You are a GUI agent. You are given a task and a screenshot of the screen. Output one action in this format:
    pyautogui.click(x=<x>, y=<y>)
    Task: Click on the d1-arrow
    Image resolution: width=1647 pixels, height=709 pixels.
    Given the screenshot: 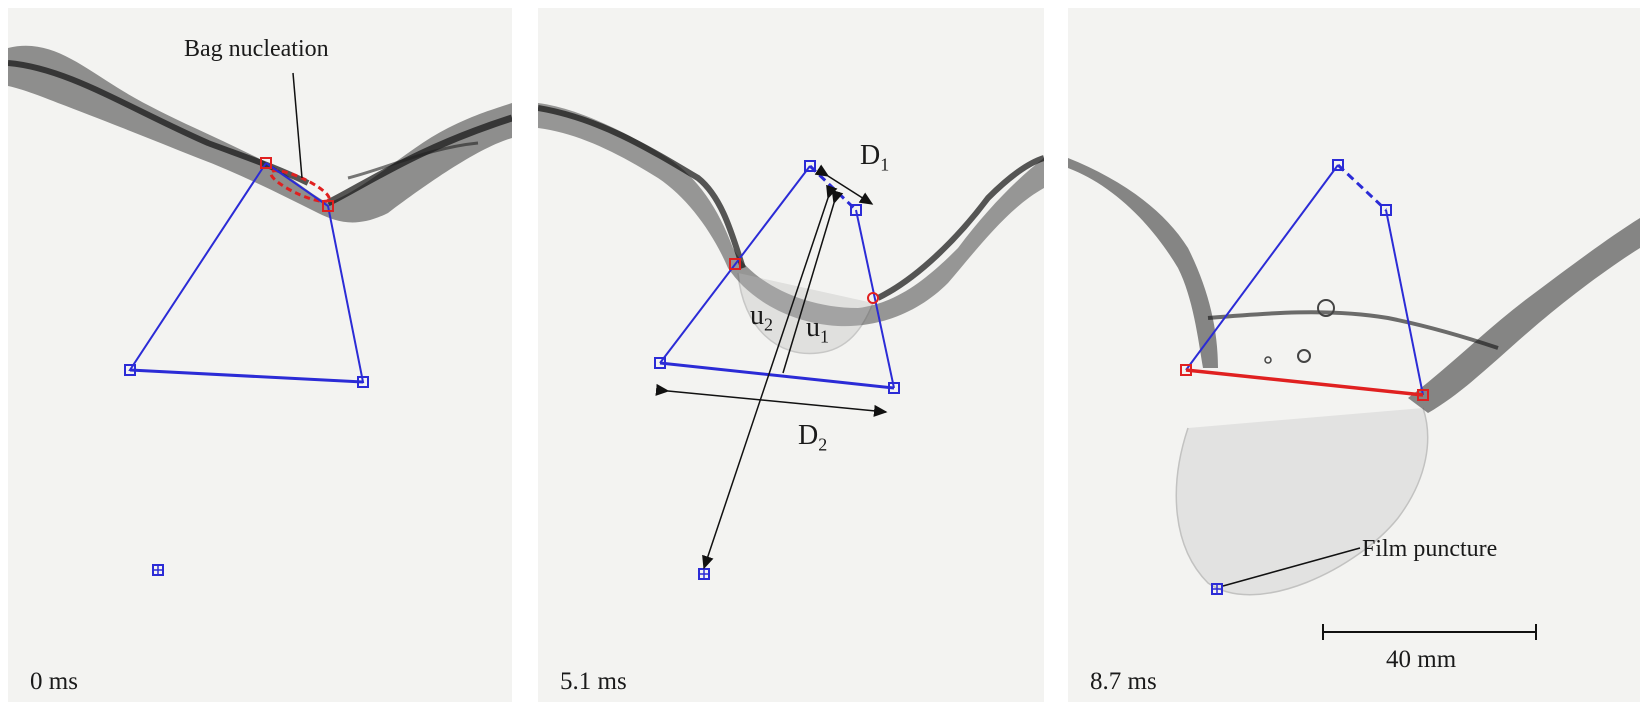 What is the action you would take?
    pyautogui.click(x=844, y=184)
    